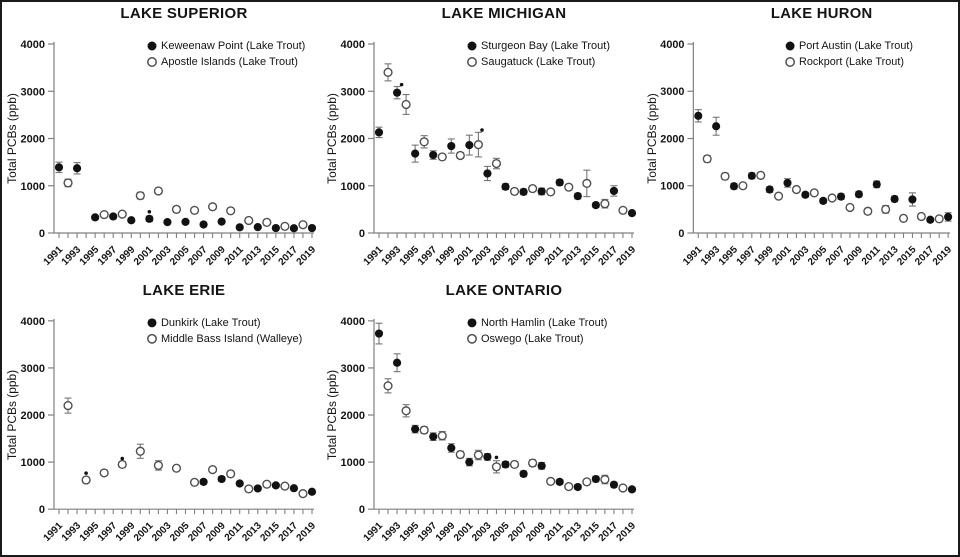 This screenshot has height=557, width=960. What do you see at coordinates (184, 290) in the screenshot?
I see `chart-title: LAKE ERIE` at bounding box center [184, 290].